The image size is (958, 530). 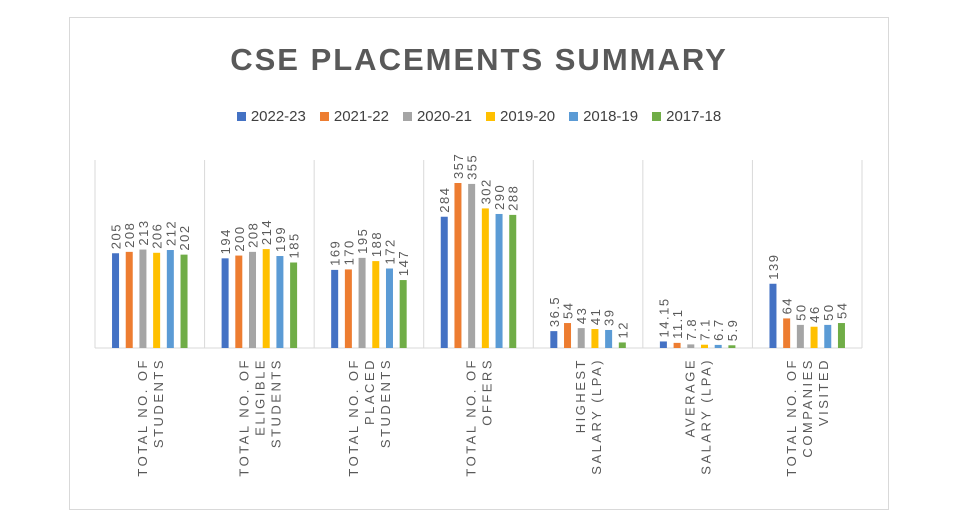 What do you see at coordinates (143, 232) in the screenshot?
I see `data-label: 213` at bounding box center [143, 232].